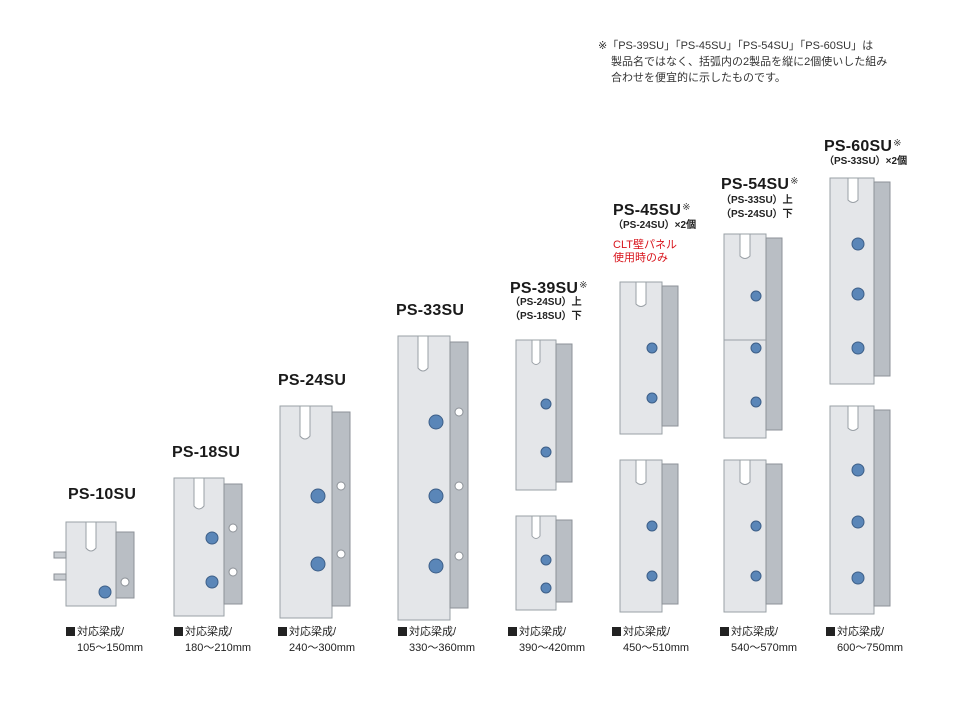 This screenshot has width=960, height=720. I want to click on bracket-image-ps39su-upper, so click(544, 415).